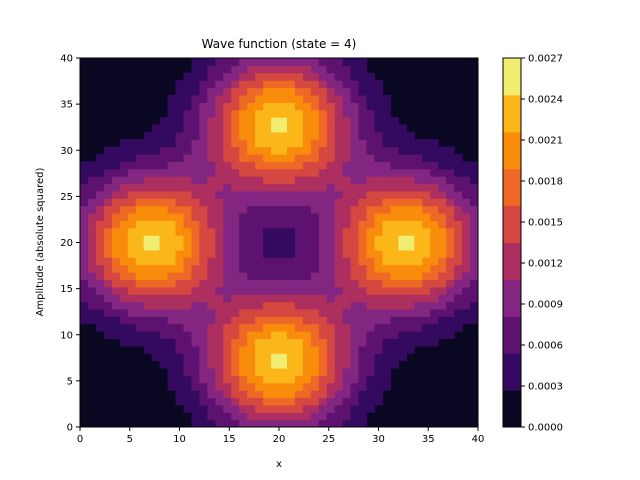 This screenshot has height=480, width=640. What do you see at coordinates (66, 151) in the screenshot?
I see `y-tick-label: 30` at bounding box center [66, 151].